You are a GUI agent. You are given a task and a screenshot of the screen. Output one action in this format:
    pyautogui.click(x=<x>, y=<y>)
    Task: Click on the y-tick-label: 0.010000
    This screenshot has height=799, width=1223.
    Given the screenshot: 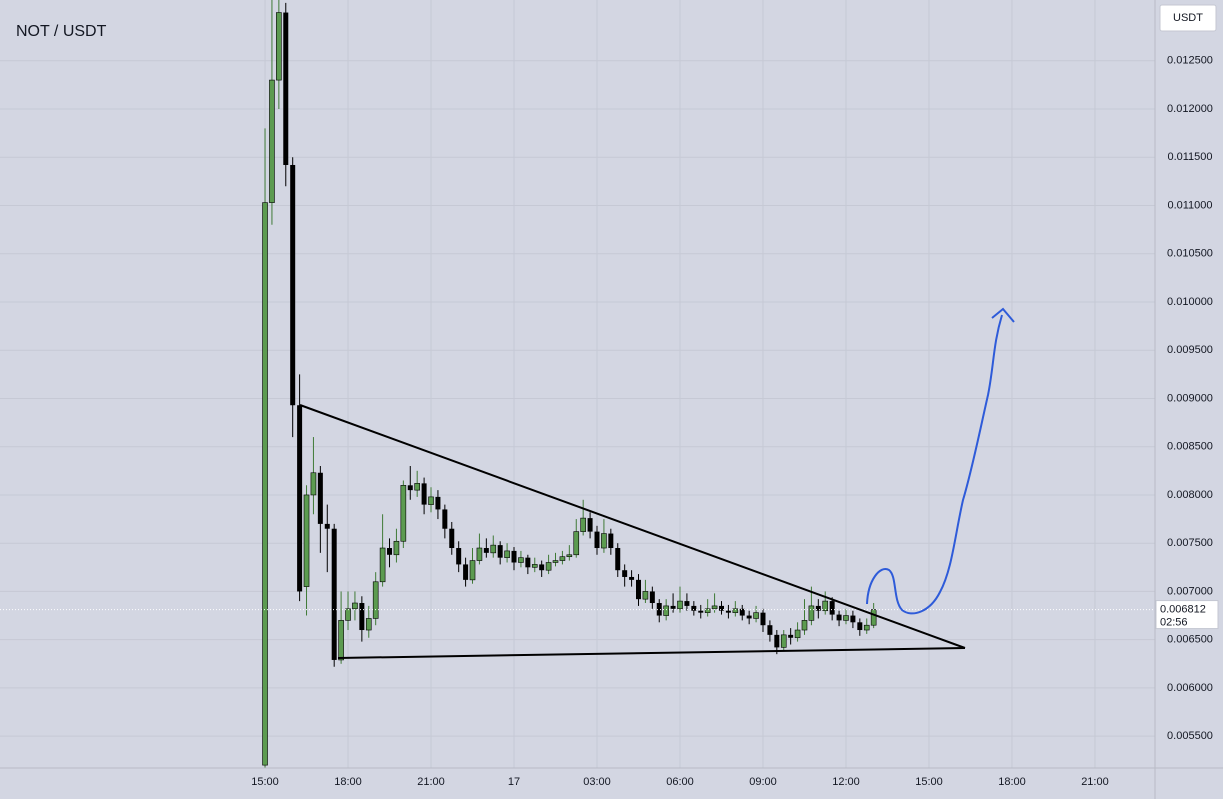 What is the action you would take?
    pyautogui.click(x=1190, y=302)
    